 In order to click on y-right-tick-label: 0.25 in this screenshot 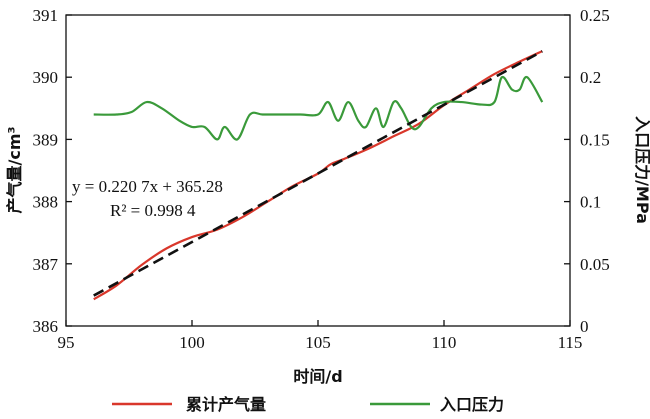, I will do `click(595, 15)`.